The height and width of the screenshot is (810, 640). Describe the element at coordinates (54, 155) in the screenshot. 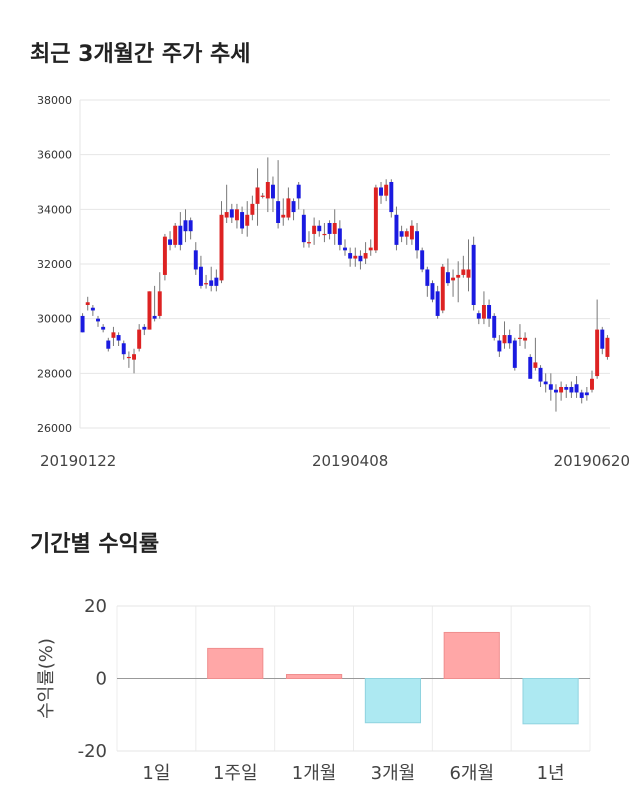

I see `price-y-tick-label: 36000` at that location.